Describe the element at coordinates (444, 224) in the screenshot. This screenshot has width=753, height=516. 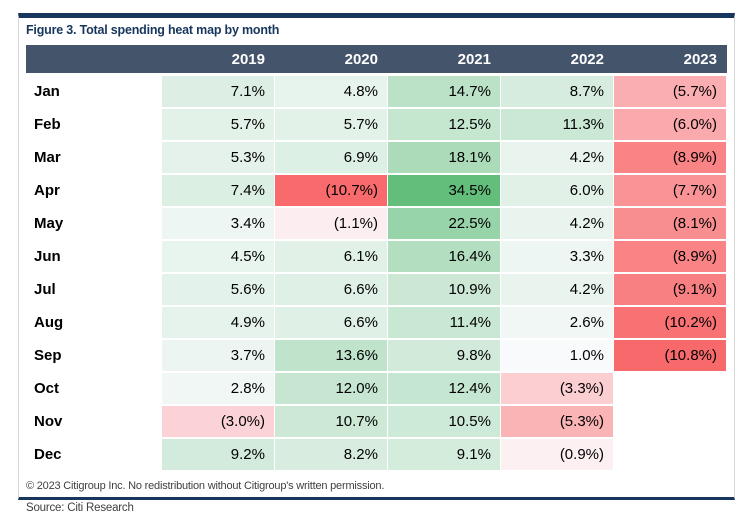
I see `heatmap-cell: 22.5%` at that location.